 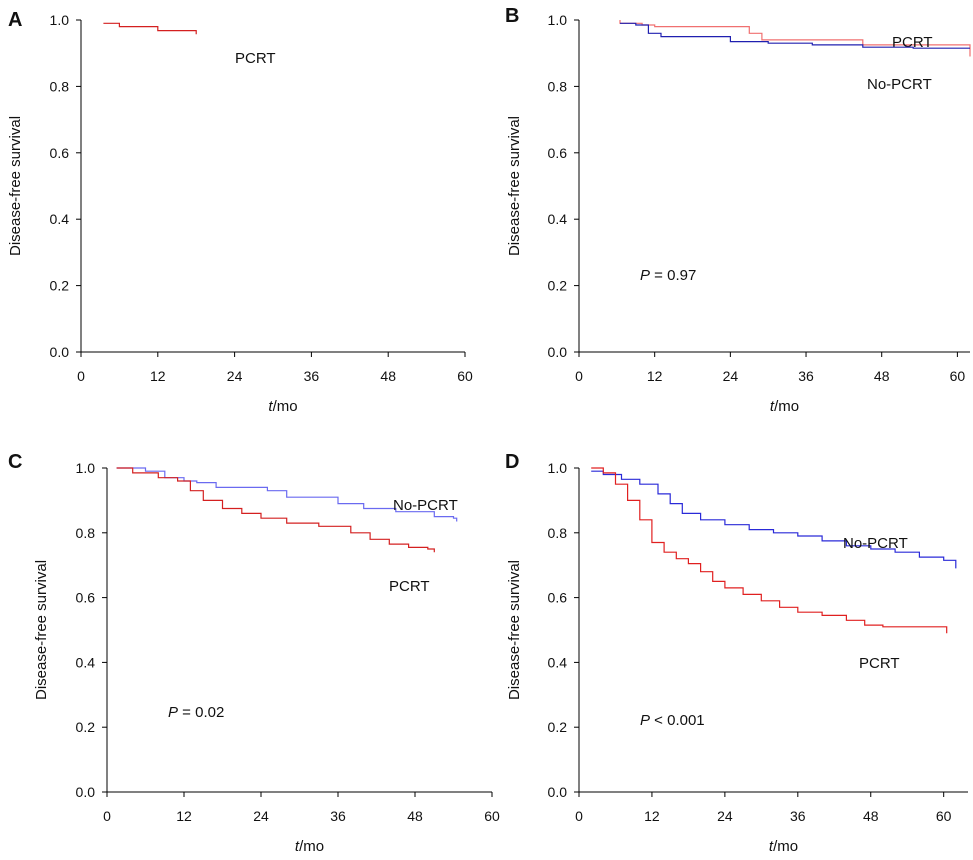 What do you see at coordinates (677, 720) in the screenshot?
I see `p-value-rest: < 0.001` at bounding box center [677, 720].